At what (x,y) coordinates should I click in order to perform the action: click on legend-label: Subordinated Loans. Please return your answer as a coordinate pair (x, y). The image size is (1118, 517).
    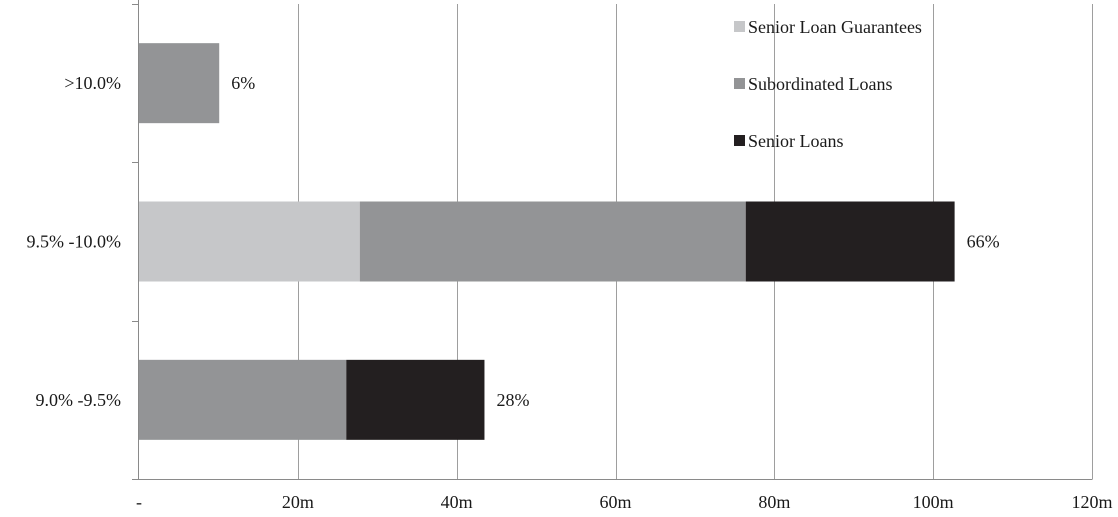
    Looking at the image, I should click on (820, 84).